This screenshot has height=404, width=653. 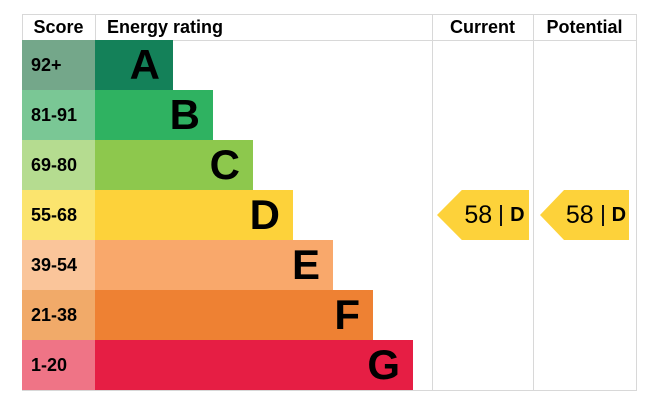 What do you see at coordinates (58, 215) in the screenshot?
I see `score-range: 55-68` at bounding box center [58, 215].